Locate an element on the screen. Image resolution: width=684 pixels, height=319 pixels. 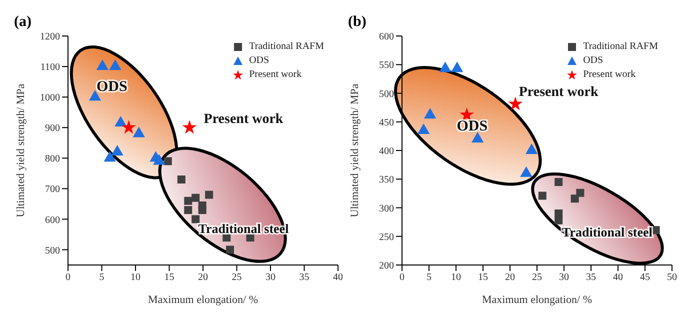
y-tick-label: 1100 is located at coordinates (50, 68).